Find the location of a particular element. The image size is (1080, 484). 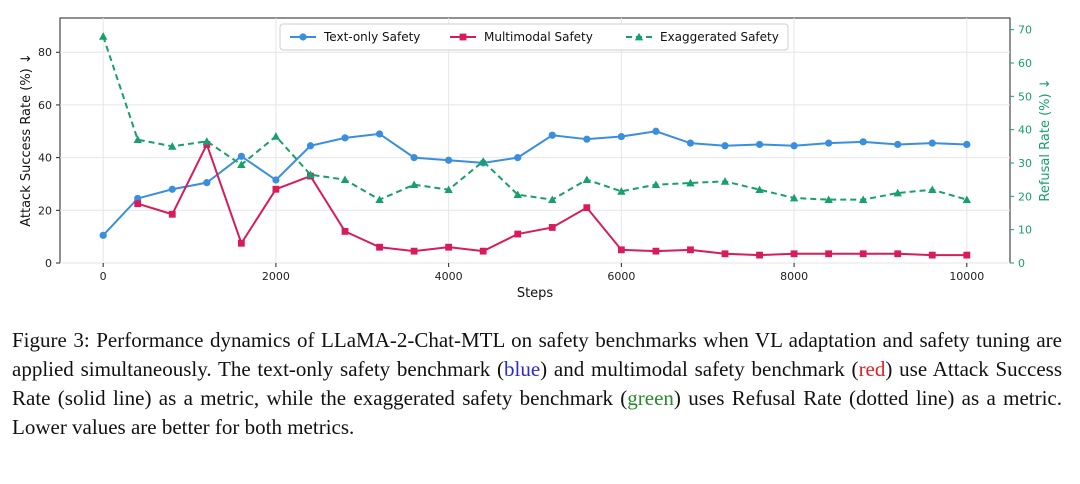

y-right-tick-label: 70 is located at coordinates (1025, 30).